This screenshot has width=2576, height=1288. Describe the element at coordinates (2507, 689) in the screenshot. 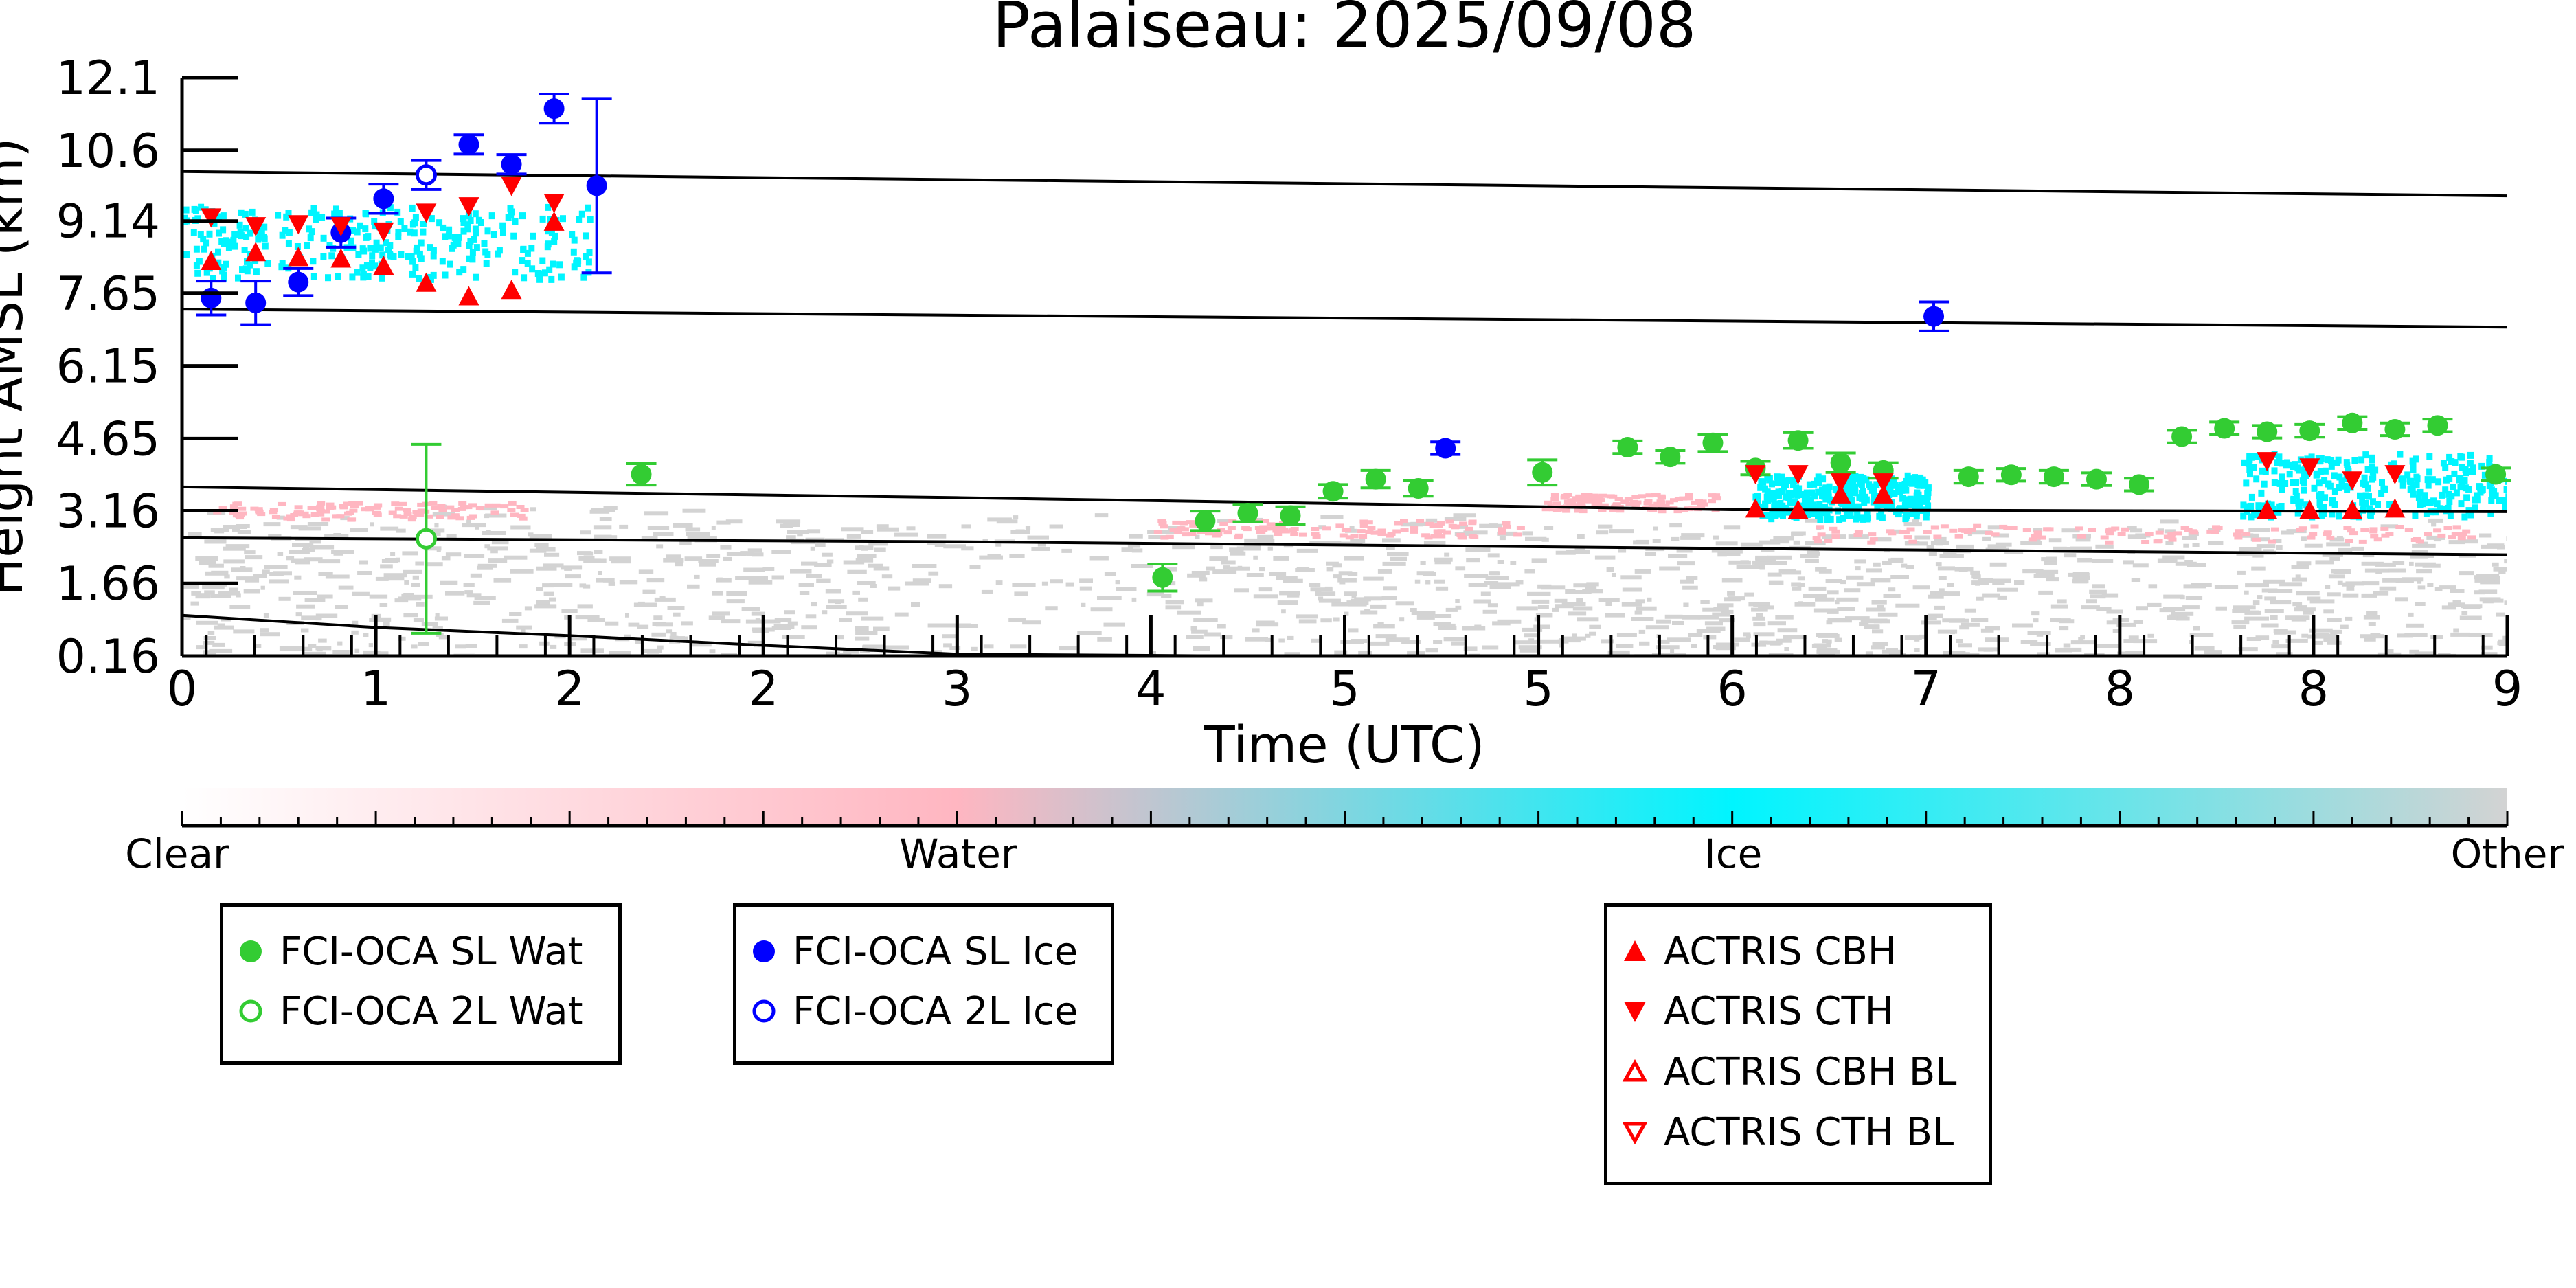

I see `x-tick-label: 9` at that location.